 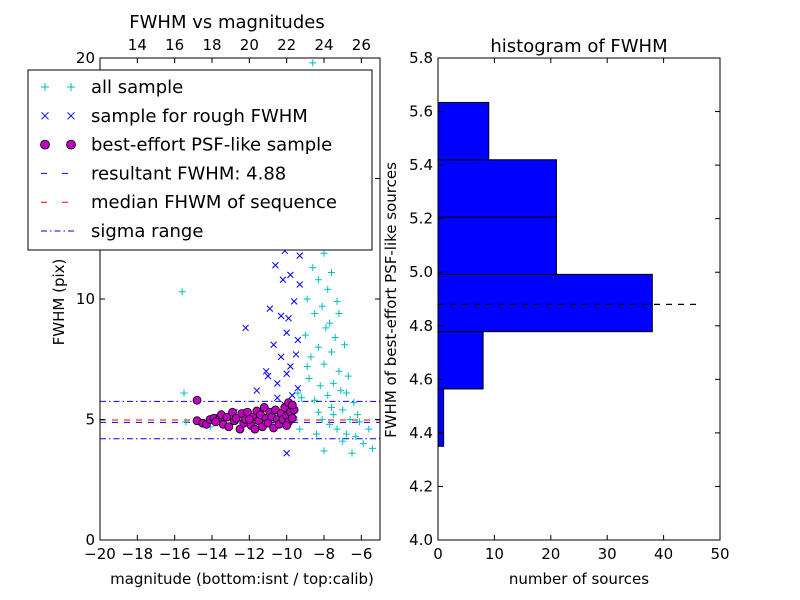 What do you see at coordinates (188, 173) in the screenshot?
I see `legend-label: resultant FWHM: 4.88` at bounding box center [188, 173].